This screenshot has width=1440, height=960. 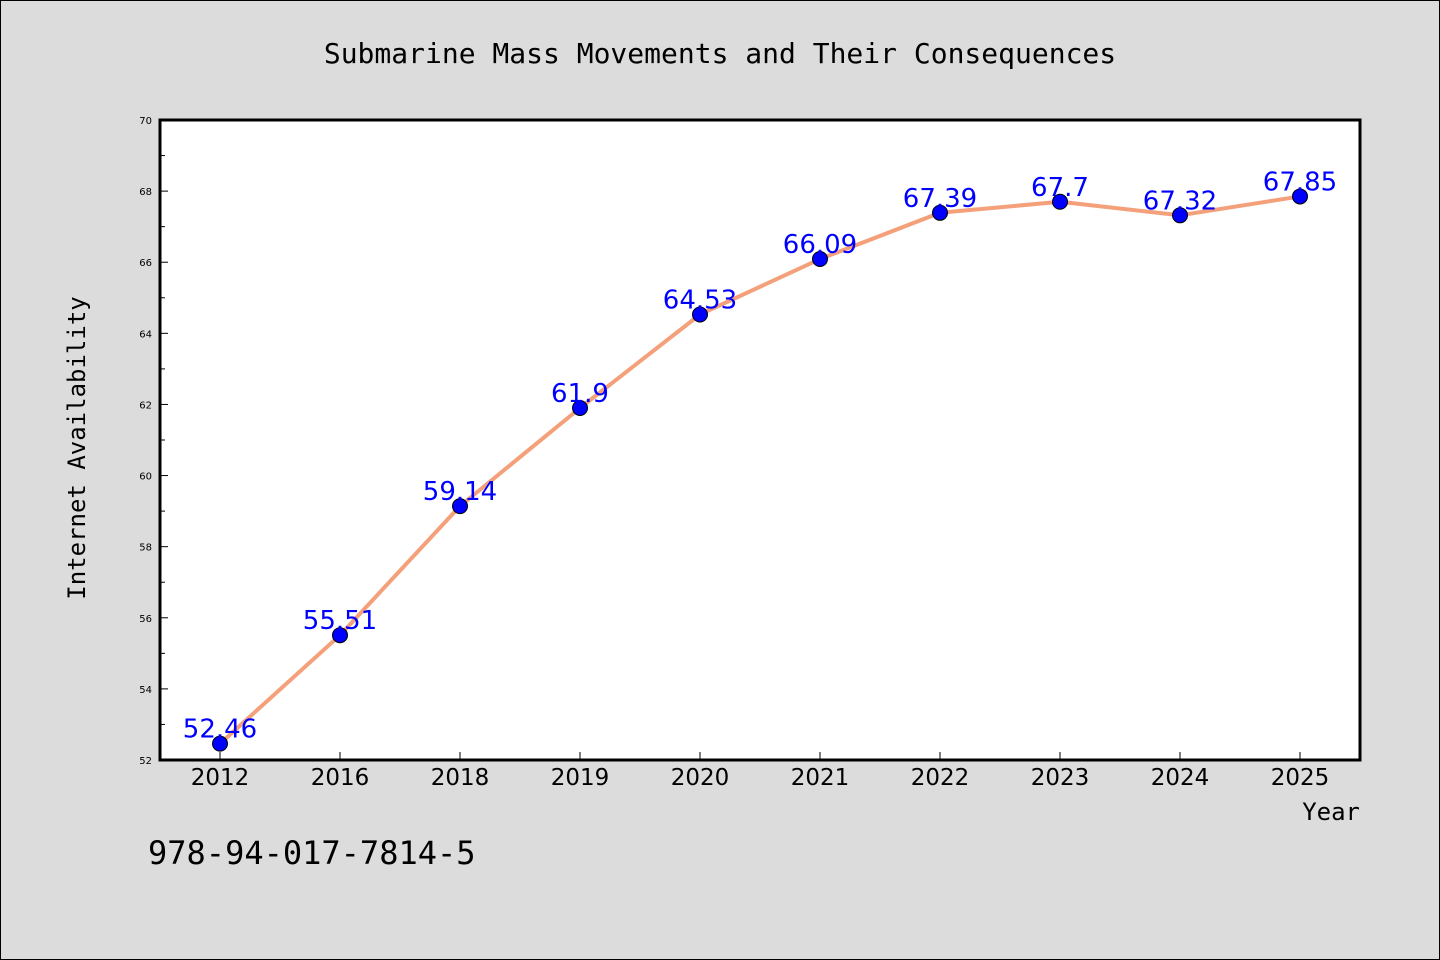 What do you see at coordinates (340, 621) in the screenshot?
I see `data-label: 55.51` at bounding box center [340, 621].